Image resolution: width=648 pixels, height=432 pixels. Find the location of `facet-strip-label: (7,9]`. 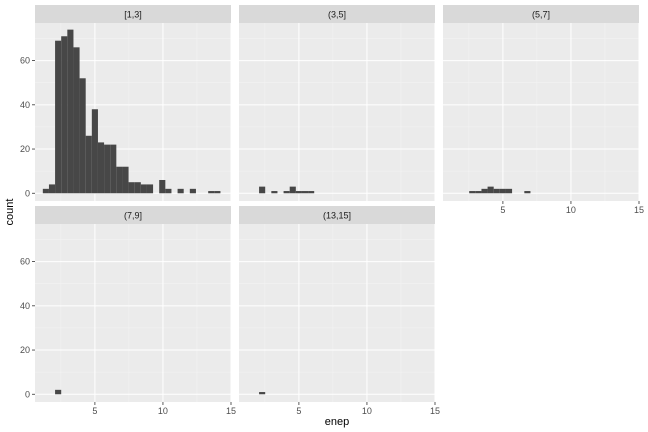

facet-strip-label: (7,9] is located at coordinates (133, 216).